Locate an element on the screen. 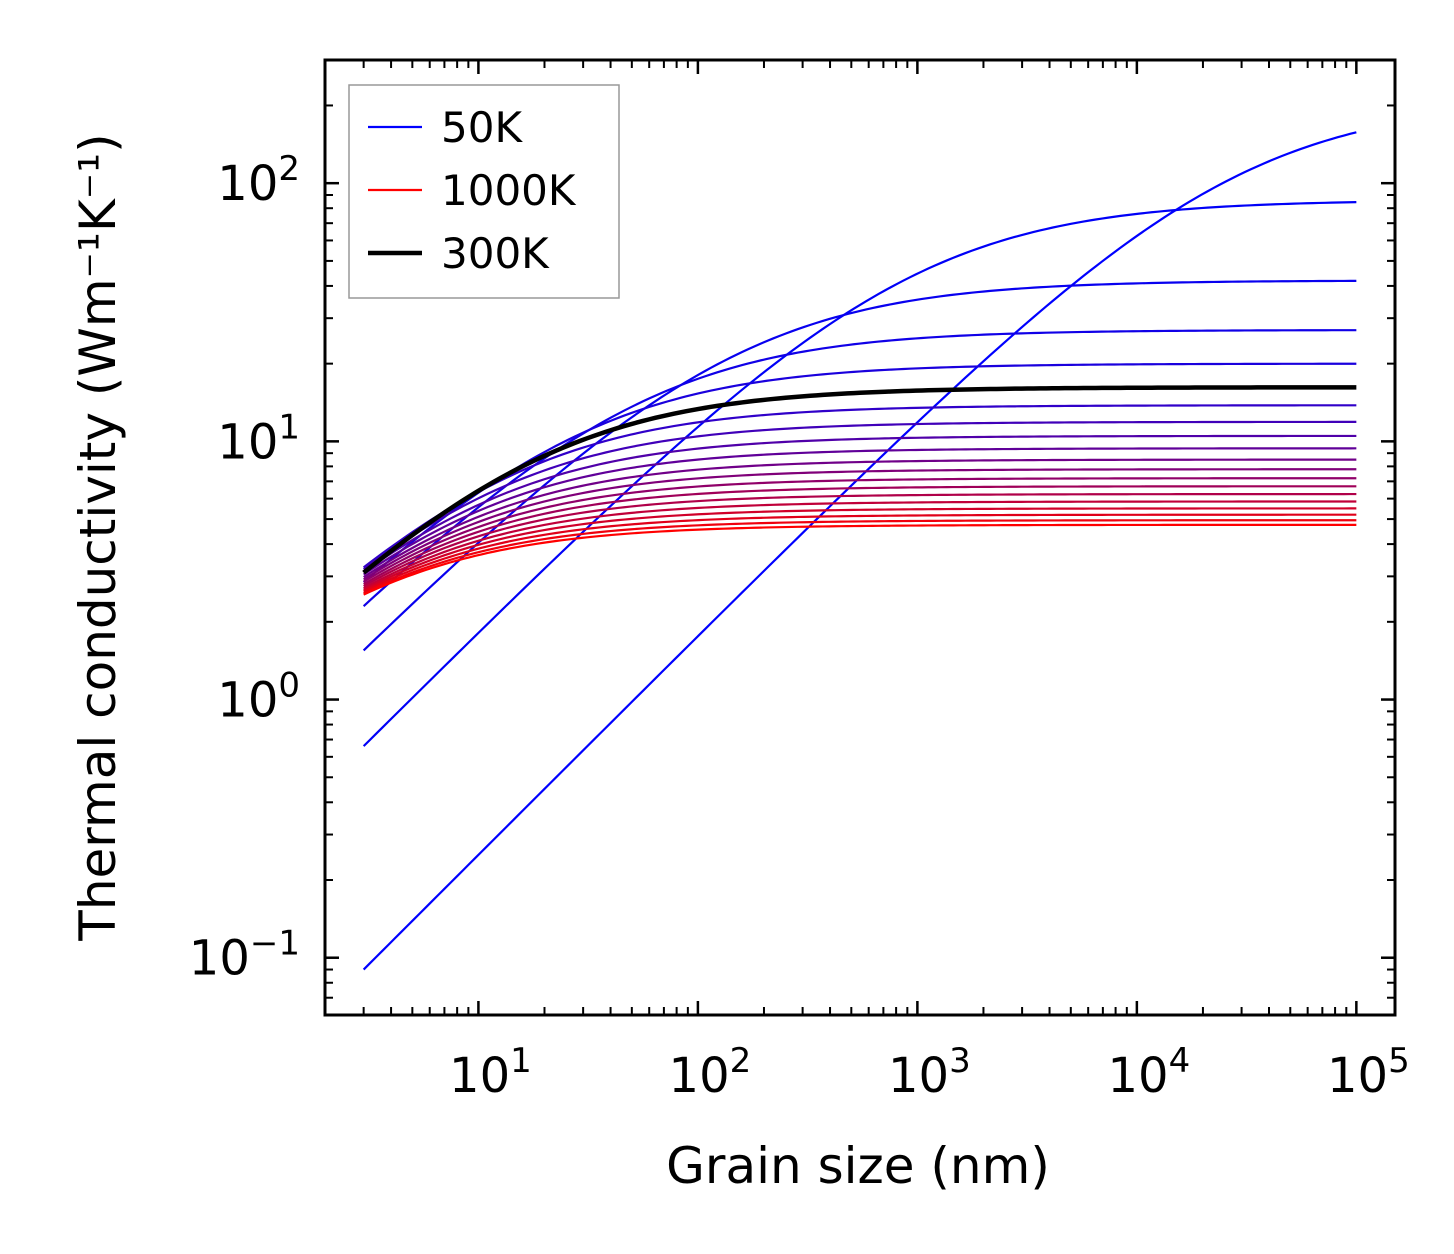 The width and height of the screenshot is (1454, 1254). legend: 50K 1000K 300K is located at coordinates (484, 191).